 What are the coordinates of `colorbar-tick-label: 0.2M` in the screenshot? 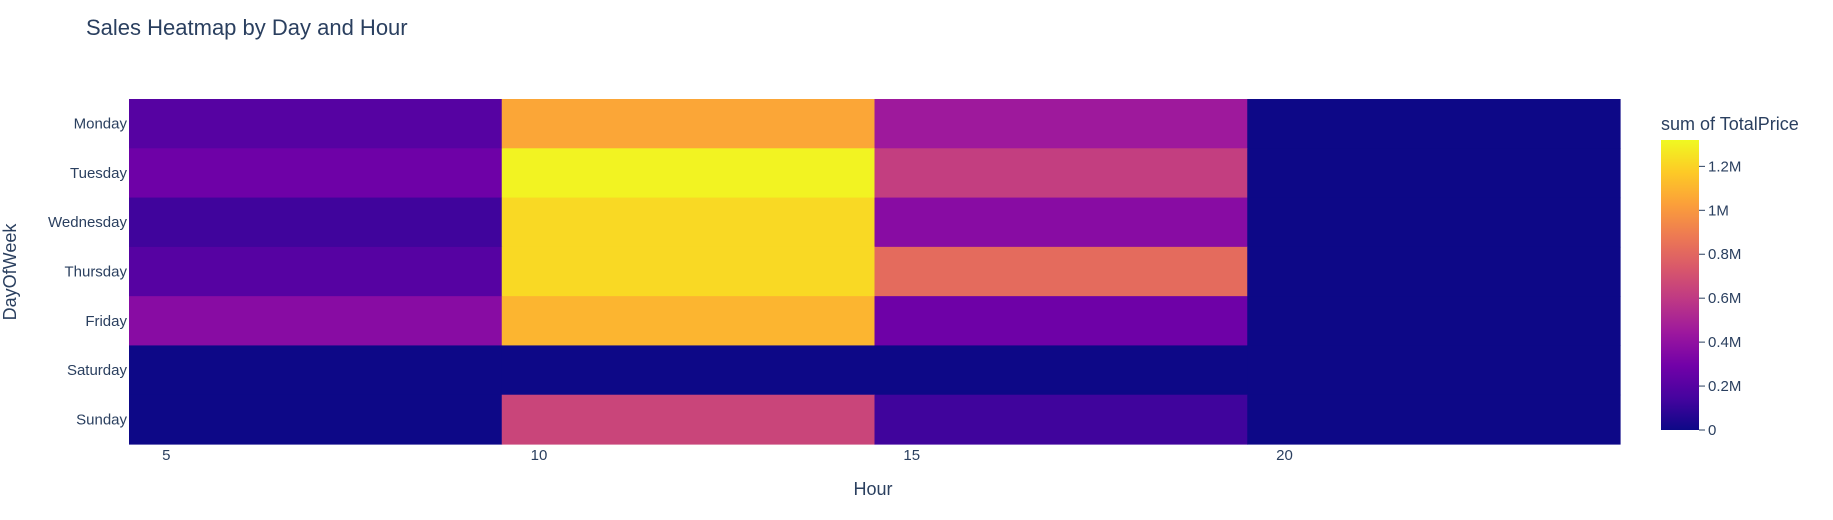 It's located at (1724, 386).